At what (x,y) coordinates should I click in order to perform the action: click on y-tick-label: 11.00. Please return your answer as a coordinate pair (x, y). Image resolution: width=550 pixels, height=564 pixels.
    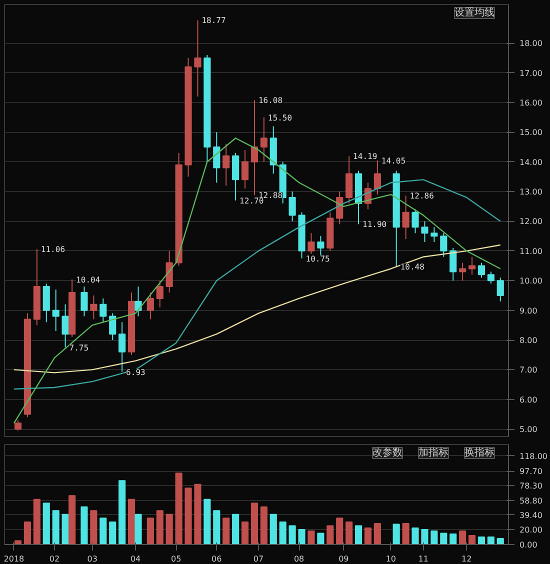
    Looking at the image, I should click on (531, 251).